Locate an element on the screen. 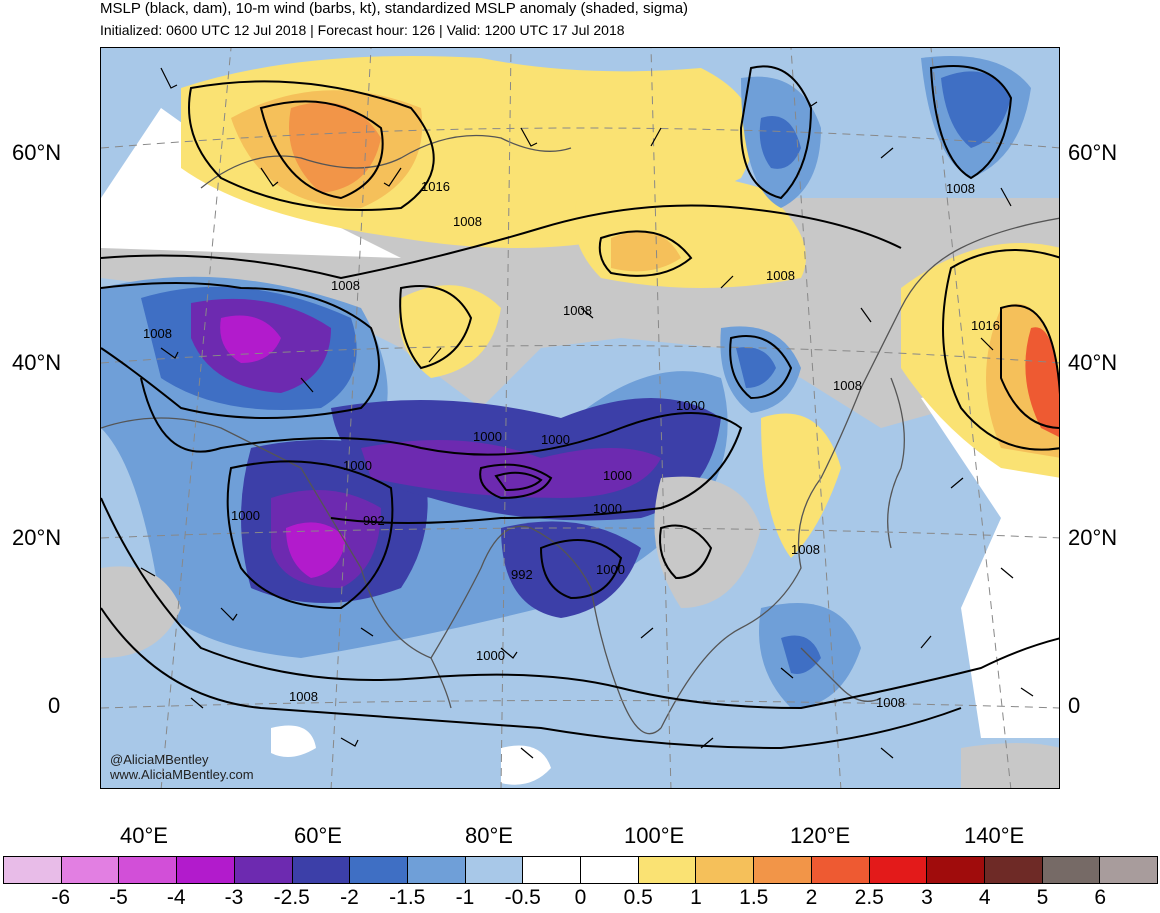  lat-label-right: 20°N is located at coordinates (1093, 537).